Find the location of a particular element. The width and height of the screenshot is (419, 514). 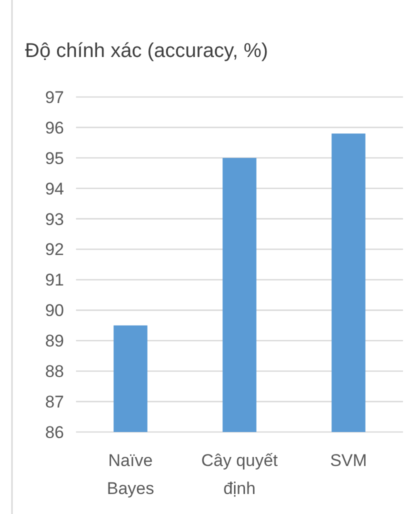

y-tick-label: 95 is located at coordinates (54, 158).